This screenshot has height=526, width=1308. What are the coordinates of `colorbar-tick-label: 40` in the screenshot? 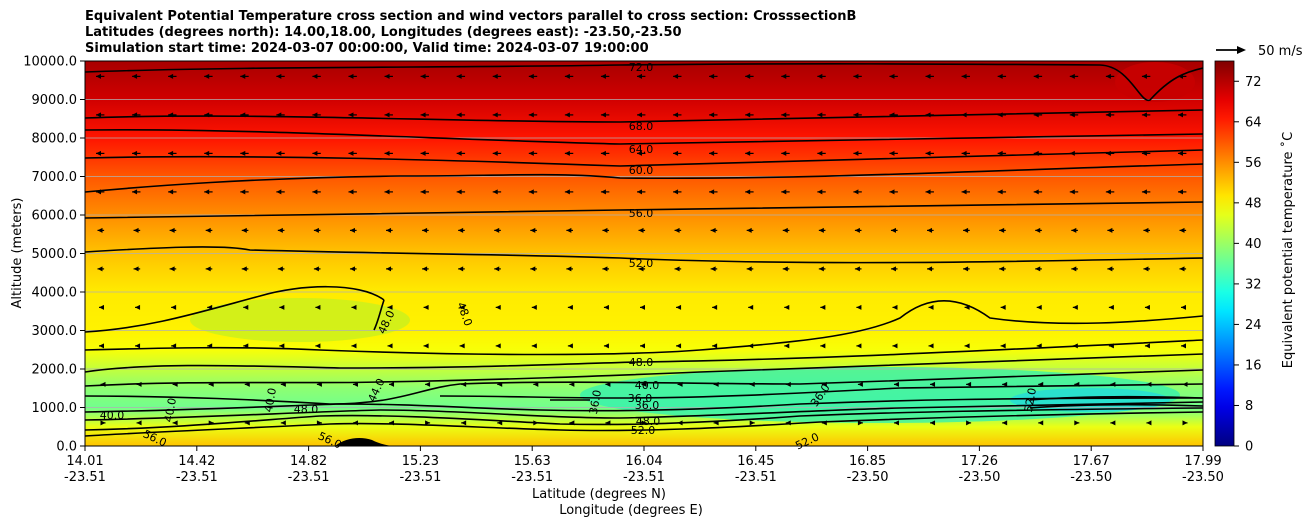 It's located at (1253, 244).